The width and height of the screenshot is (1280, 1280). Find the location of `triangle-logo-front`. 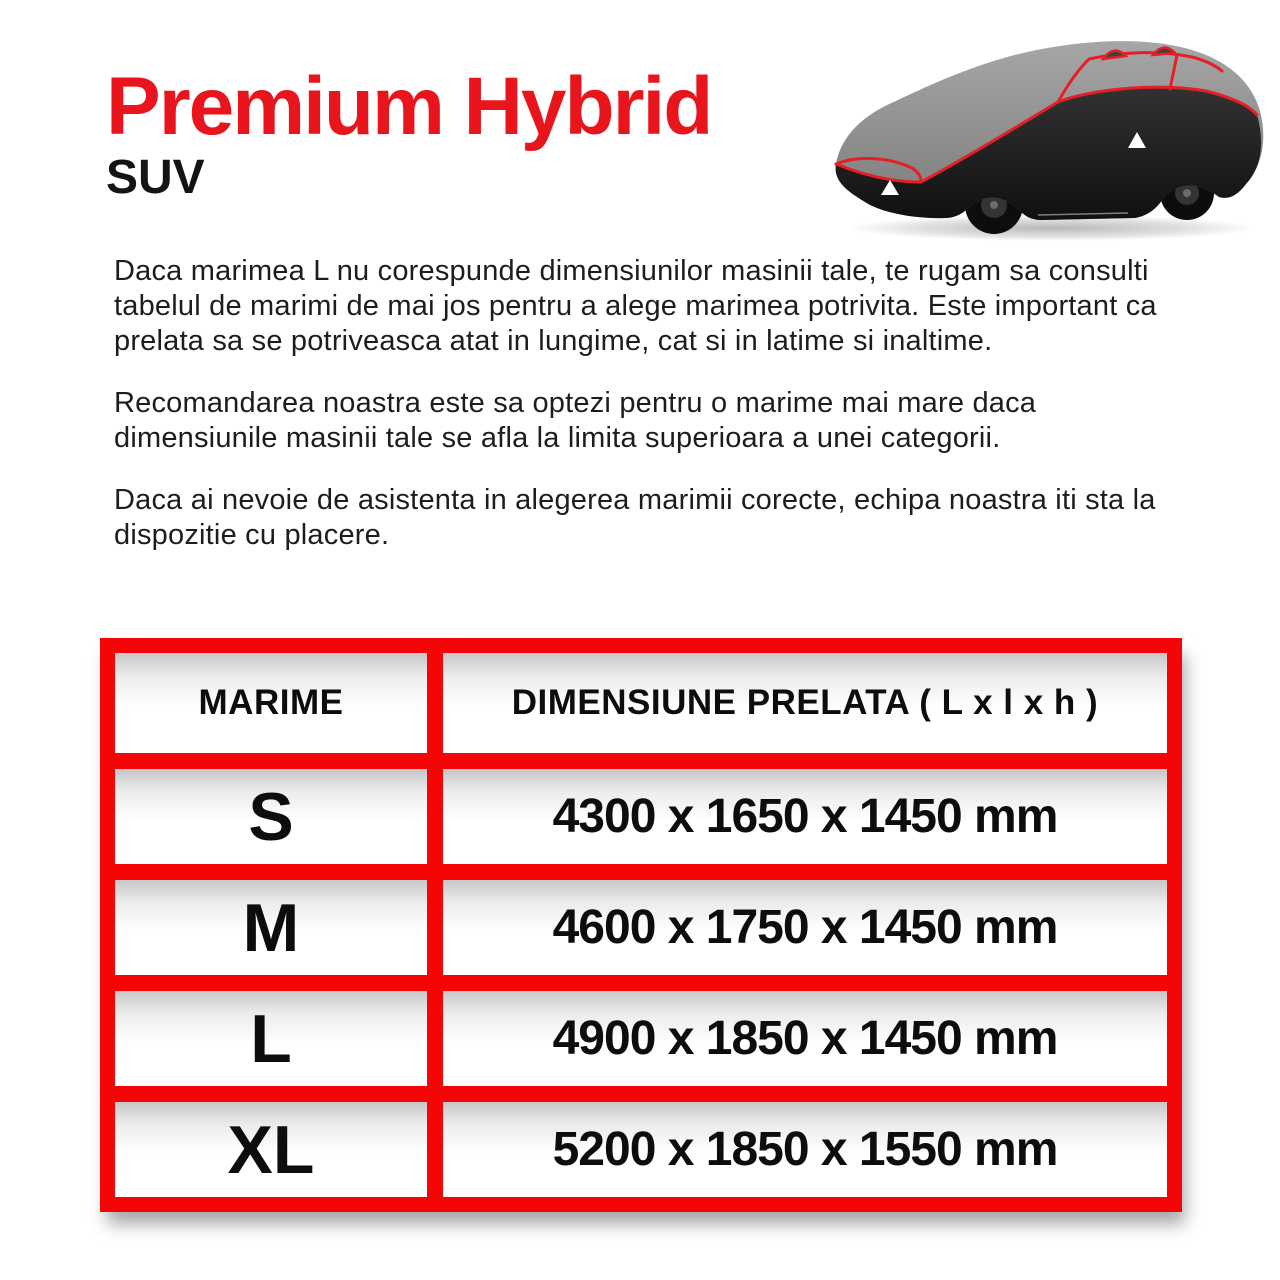

triangle-logo-front is located at coordinates (890, 187).